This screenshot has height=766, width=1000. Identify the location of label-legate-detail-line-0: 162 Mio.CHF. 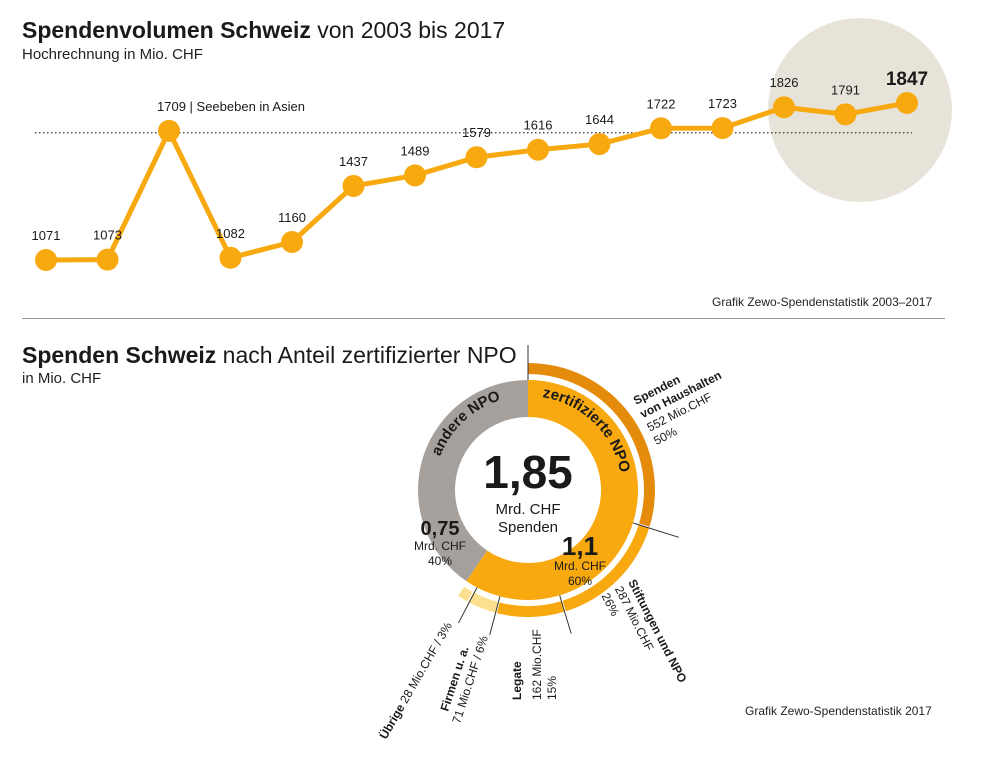
(537, 664).